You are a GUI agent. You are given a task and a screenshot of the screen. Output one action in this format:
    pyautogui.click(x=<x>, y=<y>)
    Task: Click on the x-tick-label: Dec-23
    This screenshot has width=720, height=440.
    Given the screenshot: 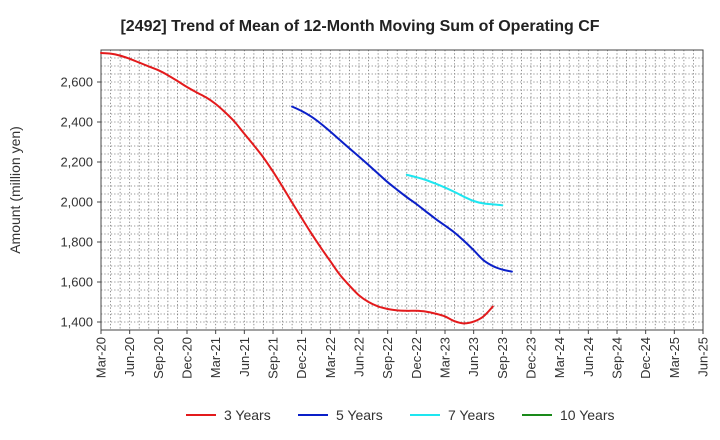 What is the action you would take?
    pyautogui.click(x=531, y=358)
    